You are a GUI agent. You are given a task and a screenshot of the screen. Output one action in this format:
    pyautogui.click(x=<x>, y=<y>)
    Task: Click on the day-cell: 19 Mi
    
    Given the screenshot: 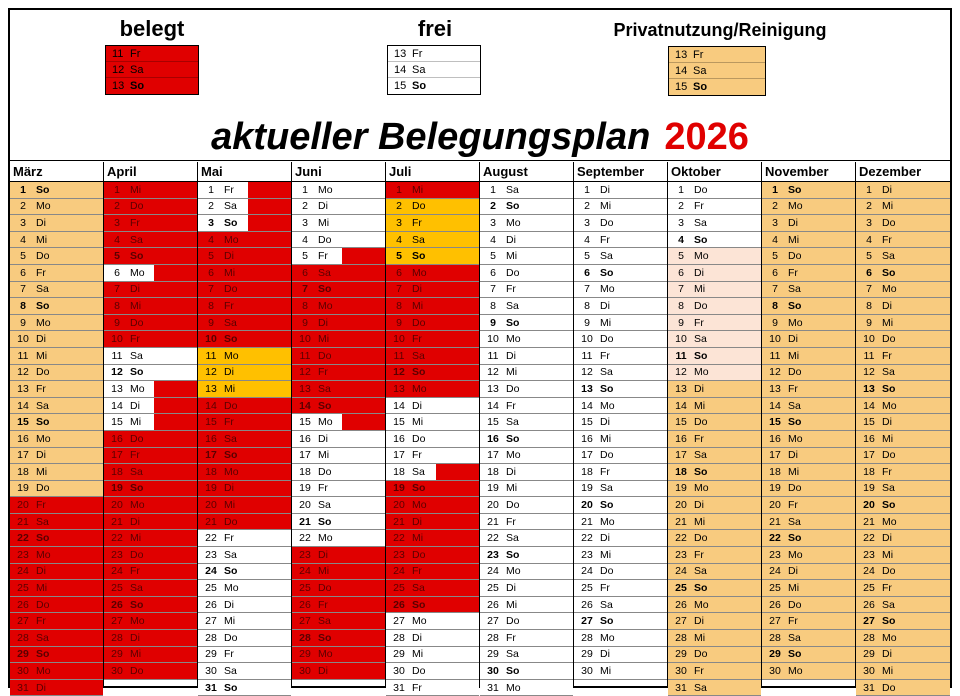 What is the action you would take?
    pyautogui.click(x=526, y=489)
    